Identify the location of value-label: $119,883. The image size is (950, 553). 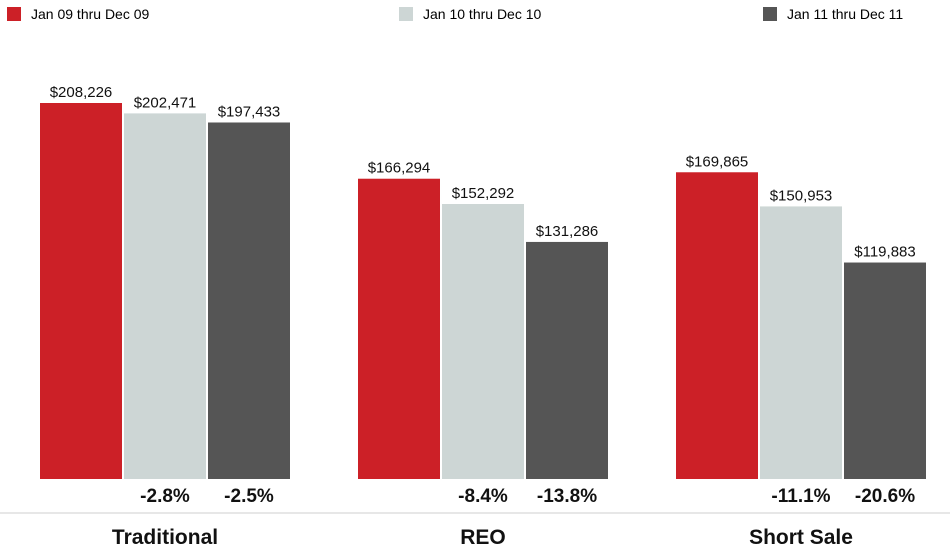
(884, 252).